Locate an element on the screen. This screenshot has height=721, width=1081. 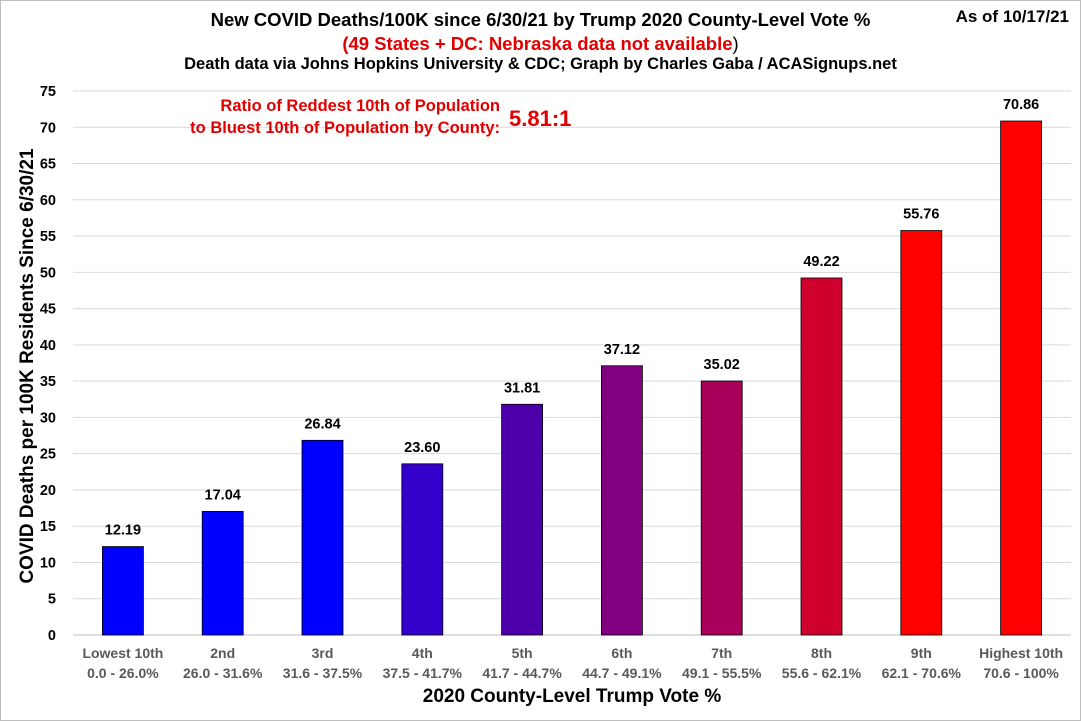
x-tick-label: Lowest 10th is located at coordinates (122, 653).